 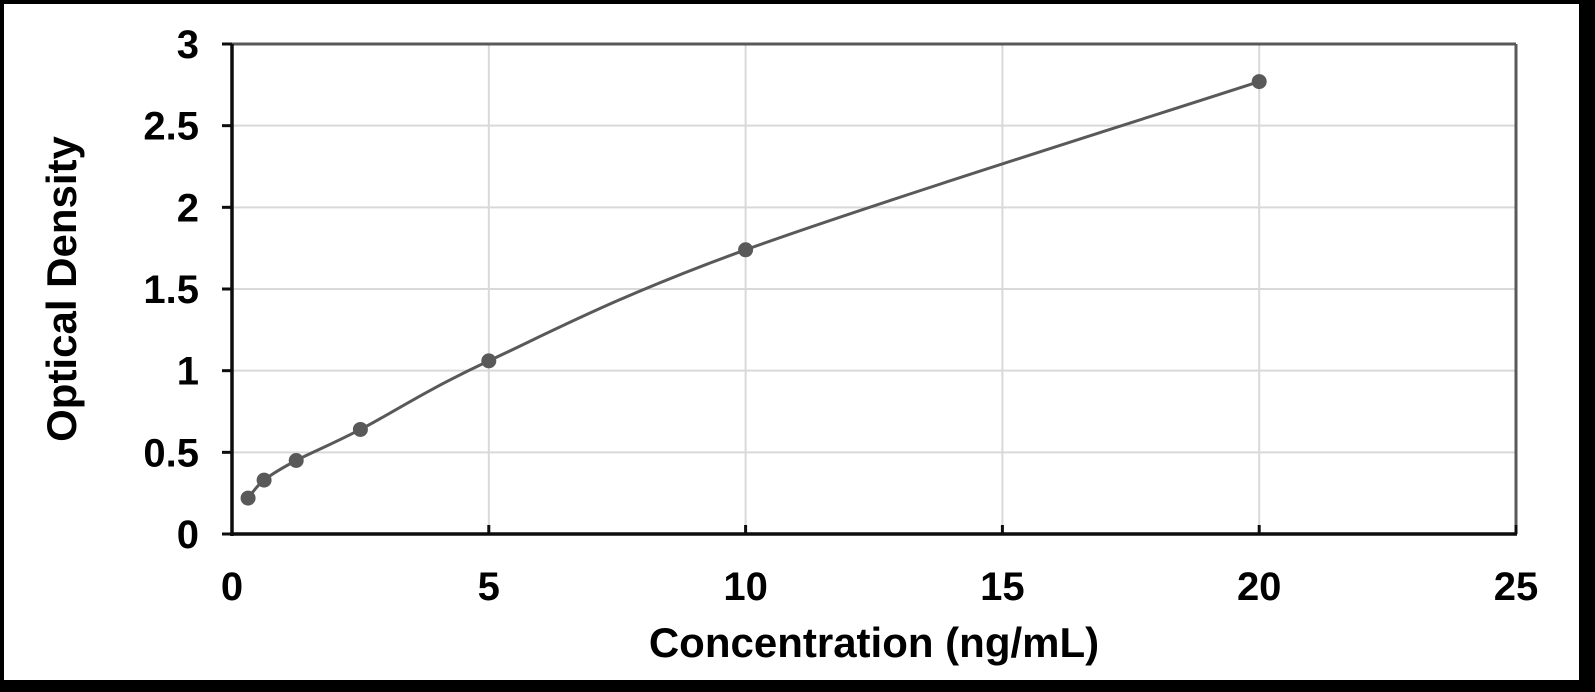 What do you see at coordinates (232, 587) in the screenshot?
I see `x-tick-label: 0` at bounding box center [232, 587].